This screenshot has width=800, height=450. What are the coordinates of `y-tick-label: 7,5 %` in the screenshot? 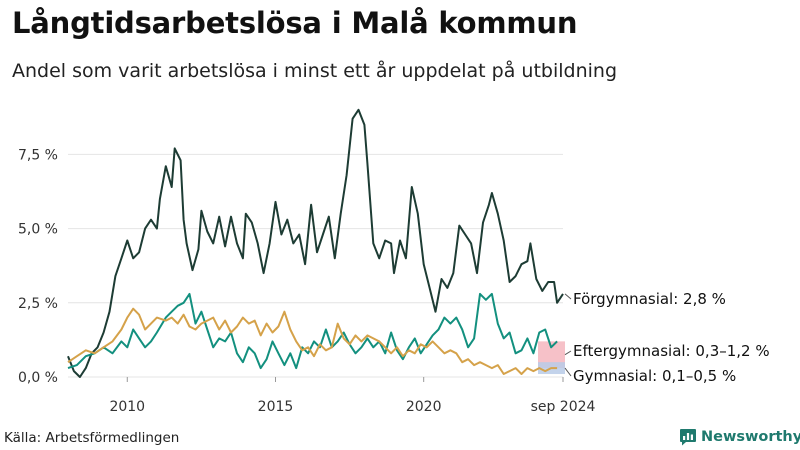 It's located at (38, 155).